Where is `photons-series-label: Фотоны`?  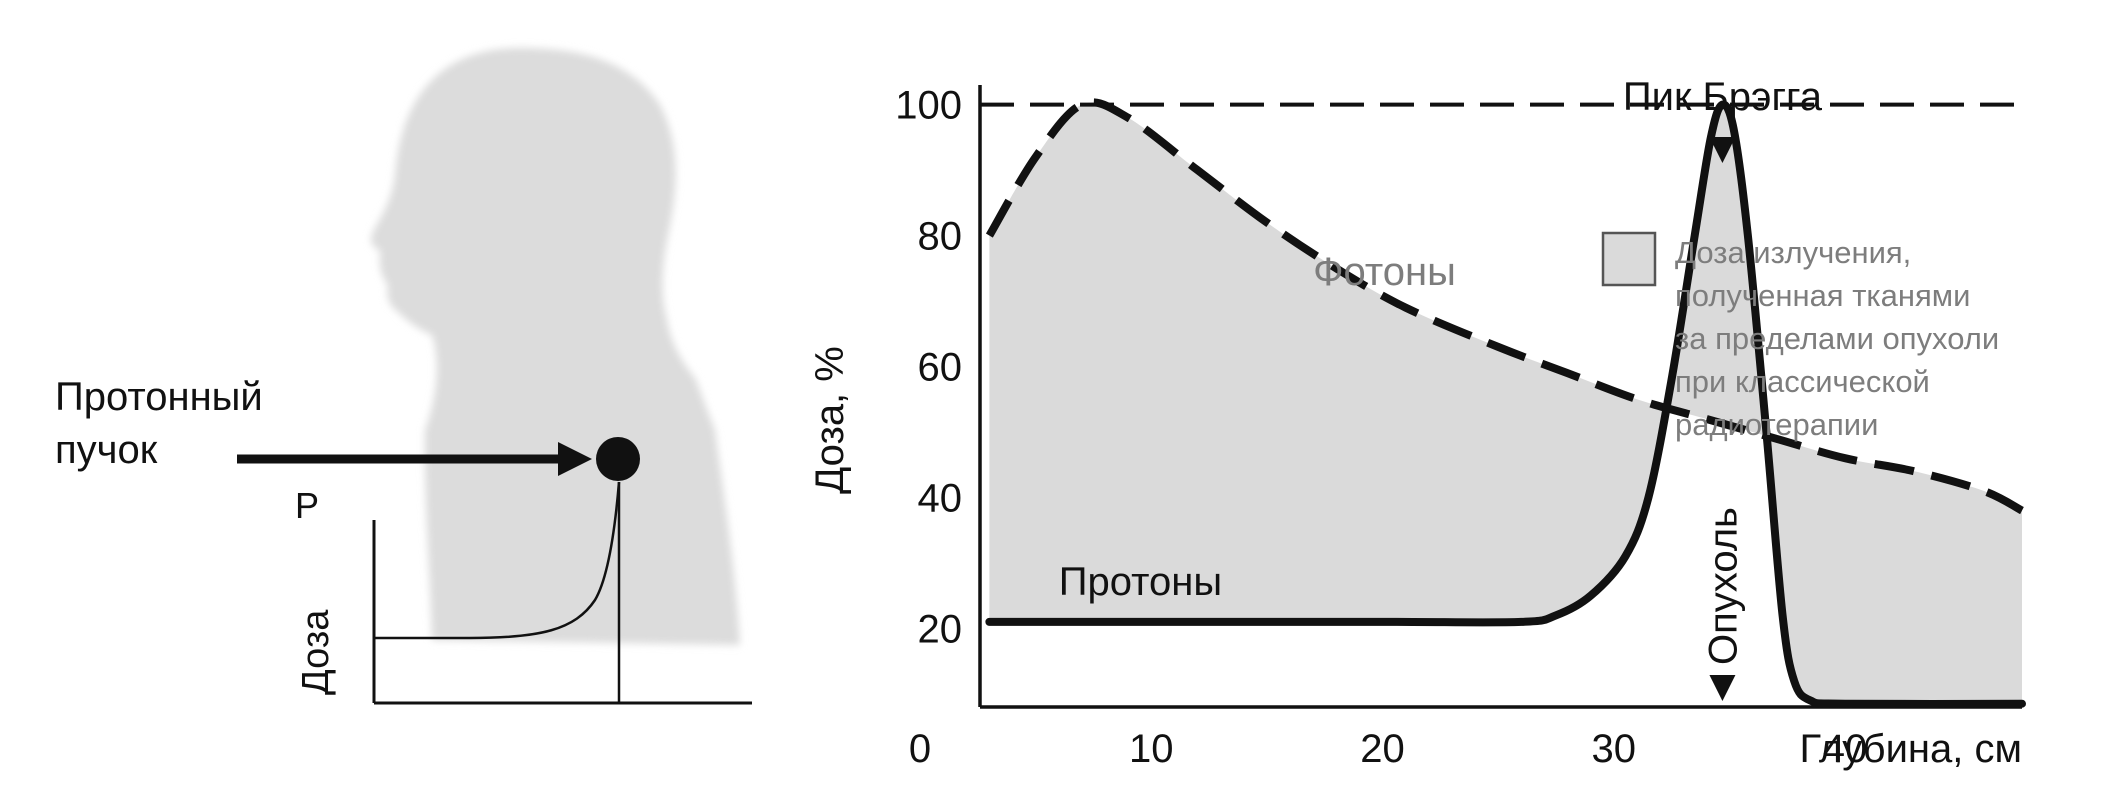
photons-series-label: Фотоны is located at coordinates (1384, 272).